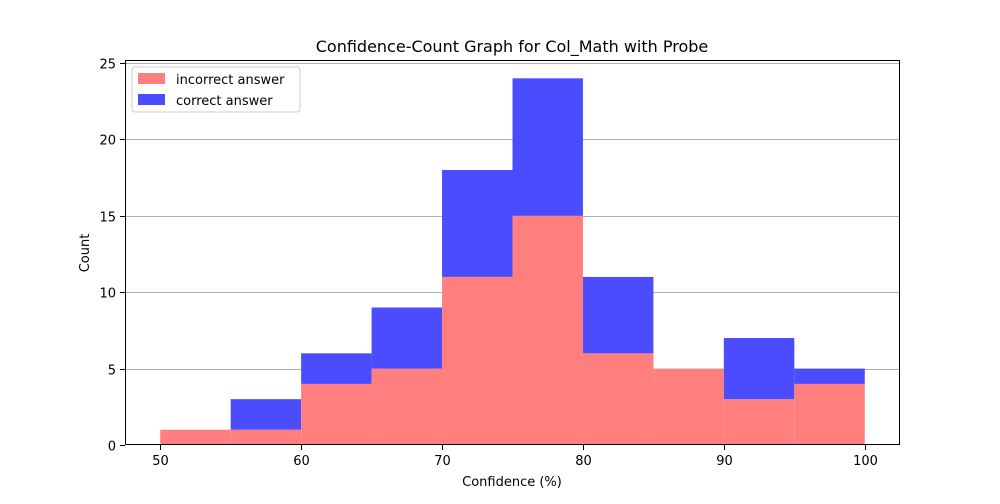 This screenshot has width=1000, height=504. I want to click on x-tick-label: 70, so click(442, 461).